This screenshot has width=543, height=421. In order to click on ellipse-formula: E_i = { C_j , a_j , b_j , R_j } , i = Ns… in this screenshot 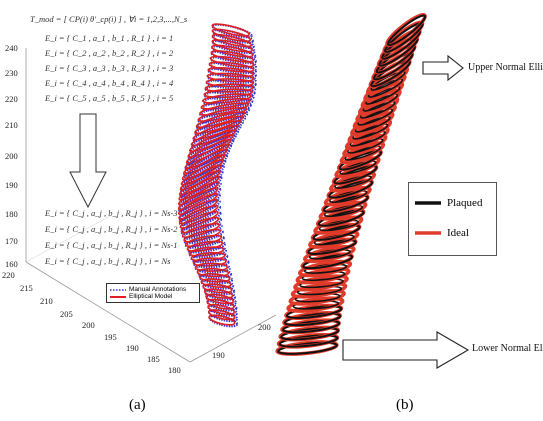, I will do `click(111, 229)`.